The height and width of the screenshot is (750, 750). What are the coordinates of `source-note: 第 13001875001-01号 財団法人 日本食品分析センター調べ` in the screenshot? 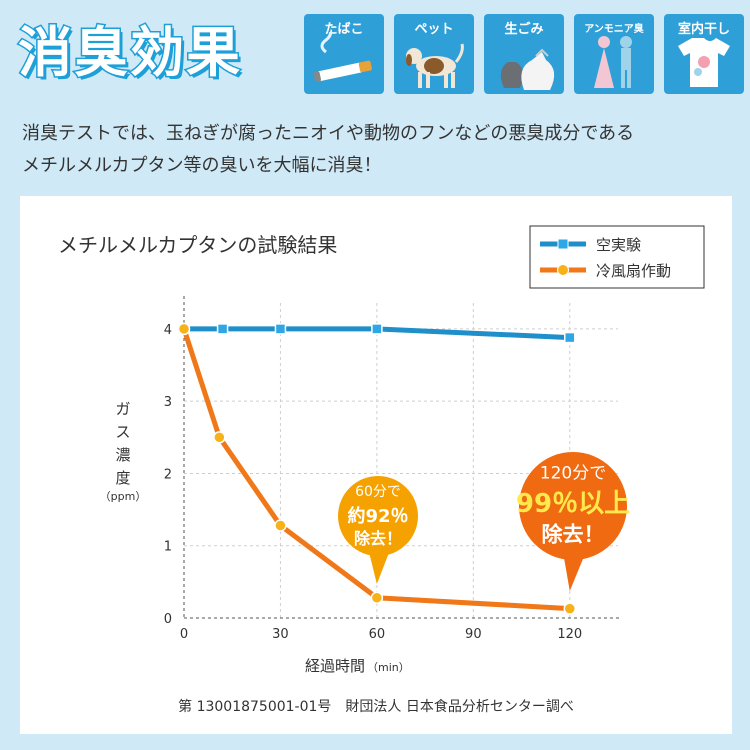 It's located at (376, 707).